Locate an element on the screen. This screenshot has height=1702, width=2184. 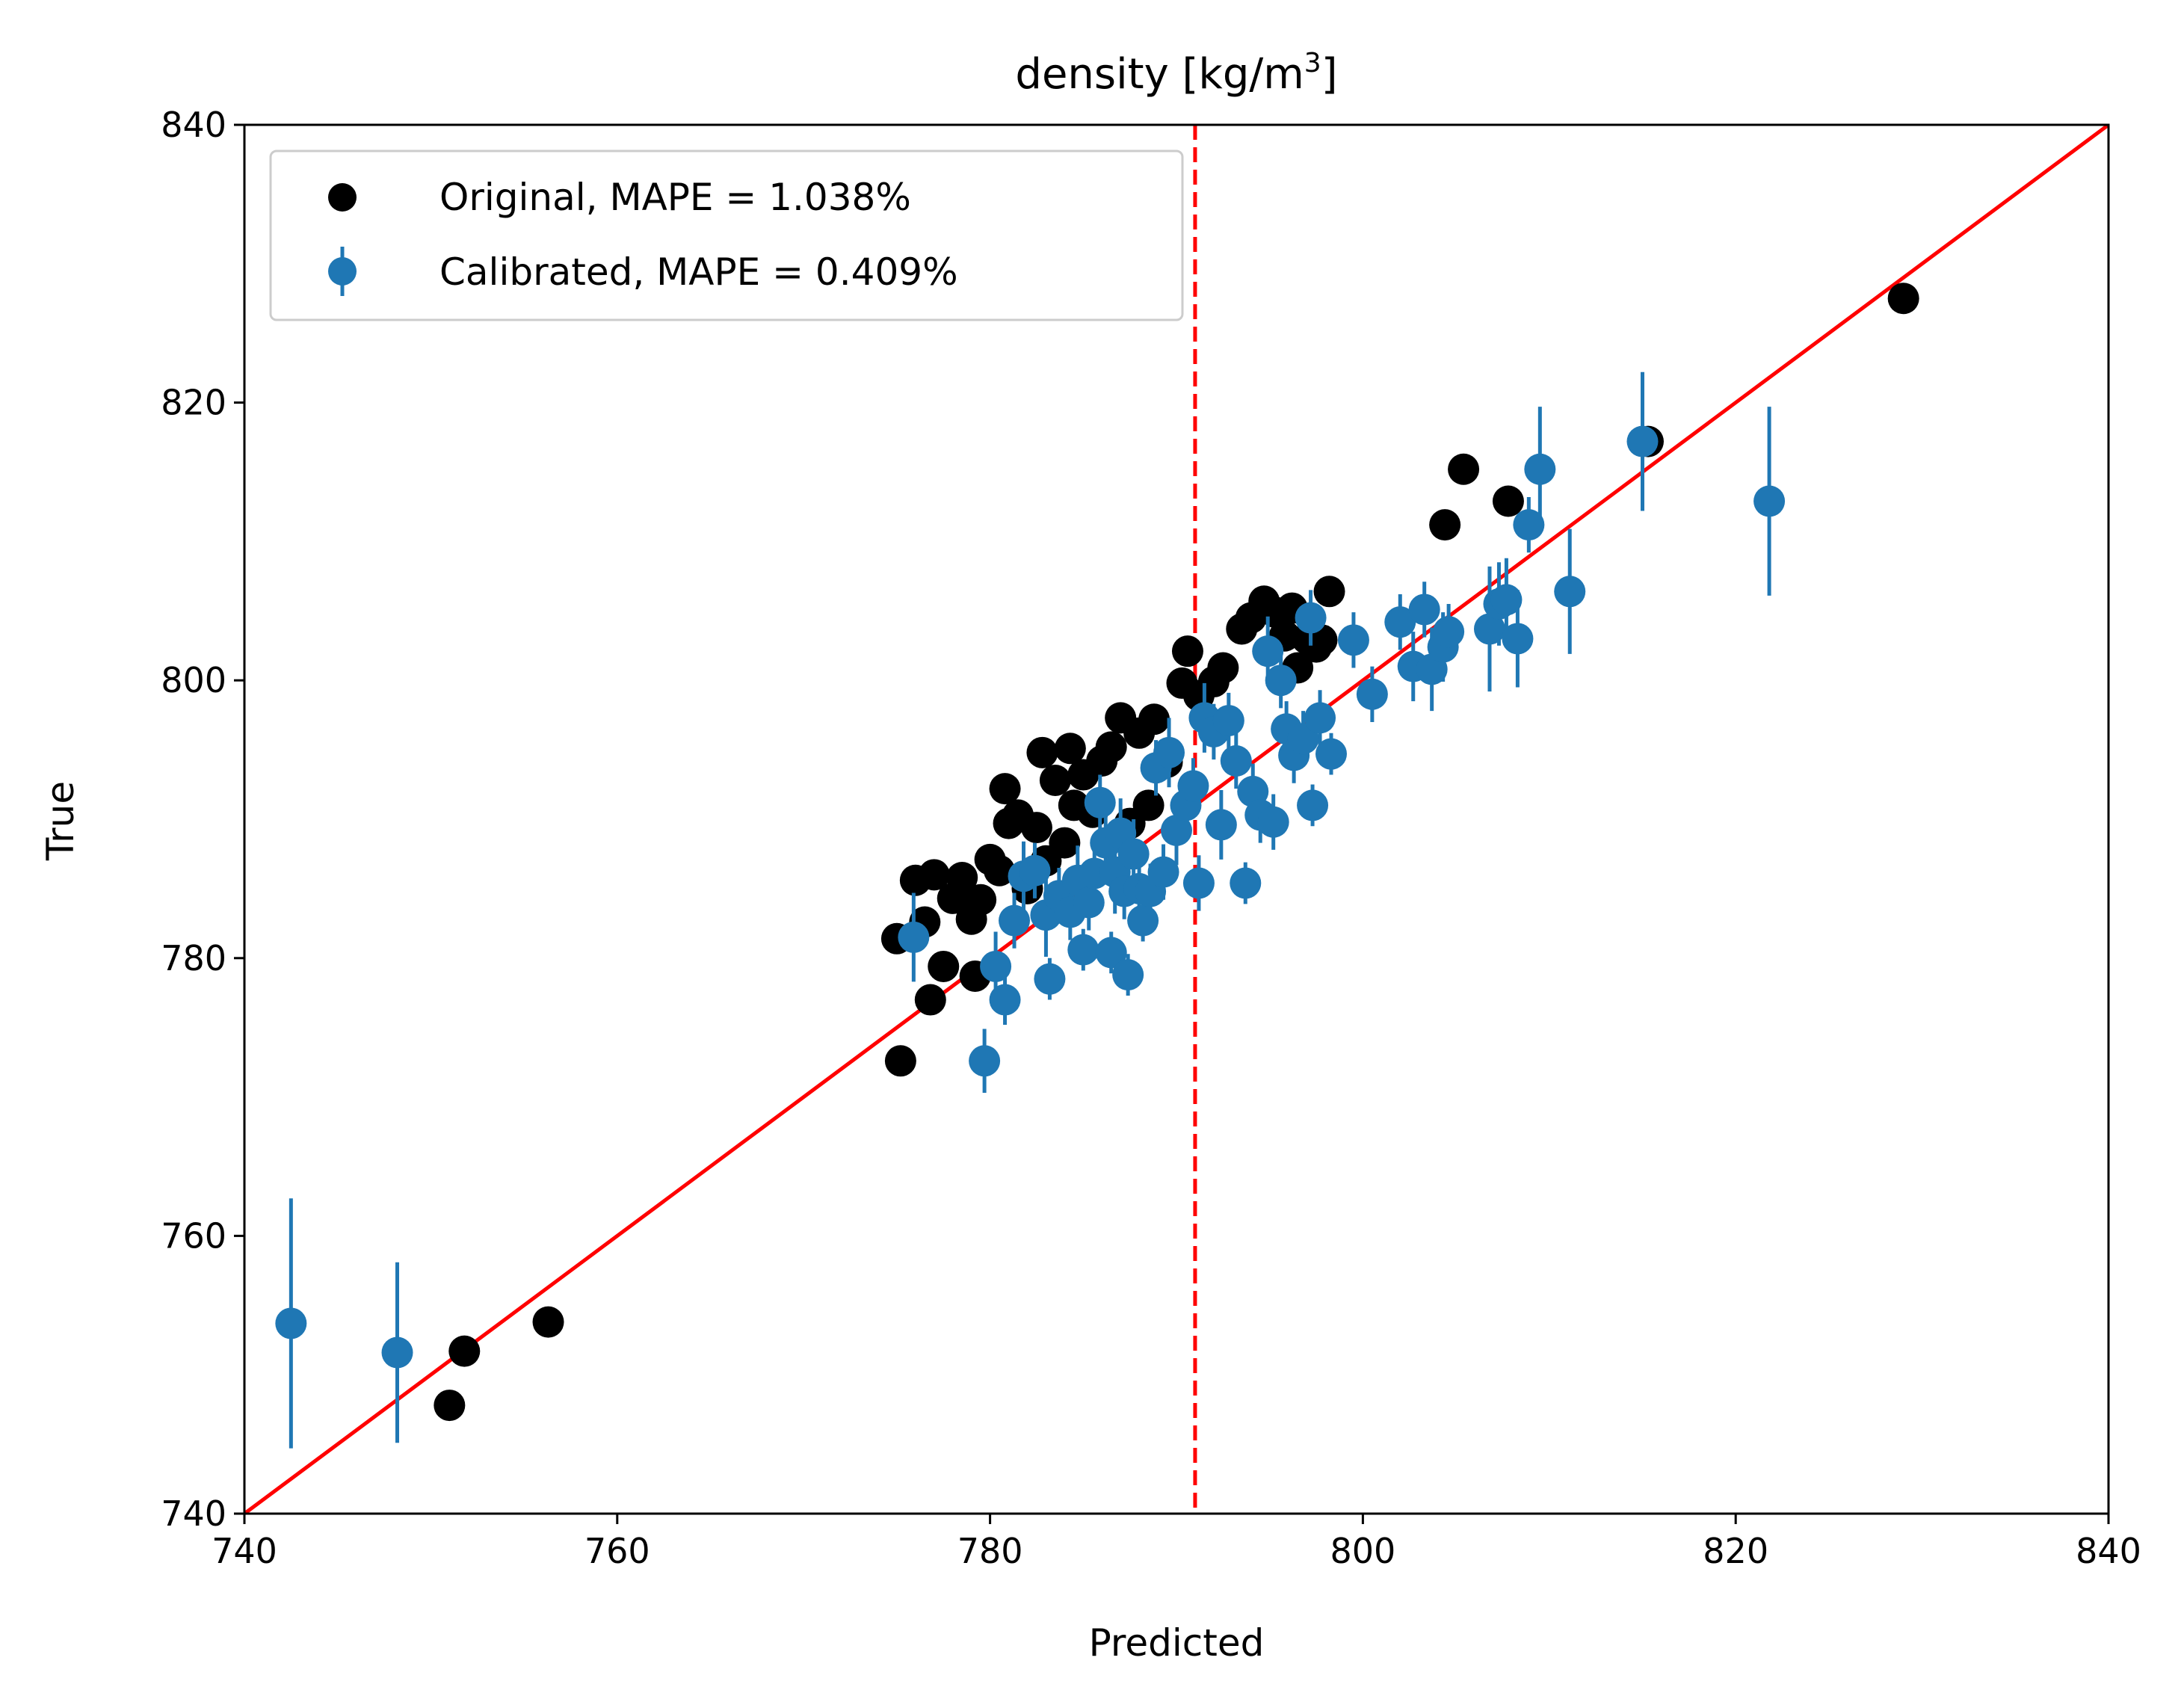
x-axis: 740 760 780 800 820 840 is located at coordinates (1176, 1543).